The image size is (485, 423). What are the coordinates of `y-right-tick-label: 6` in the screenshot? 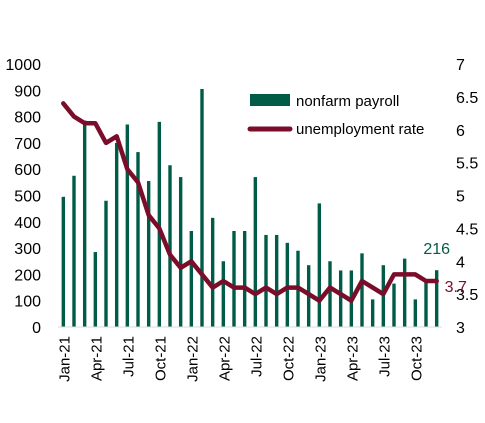 It's located at (460, 131).